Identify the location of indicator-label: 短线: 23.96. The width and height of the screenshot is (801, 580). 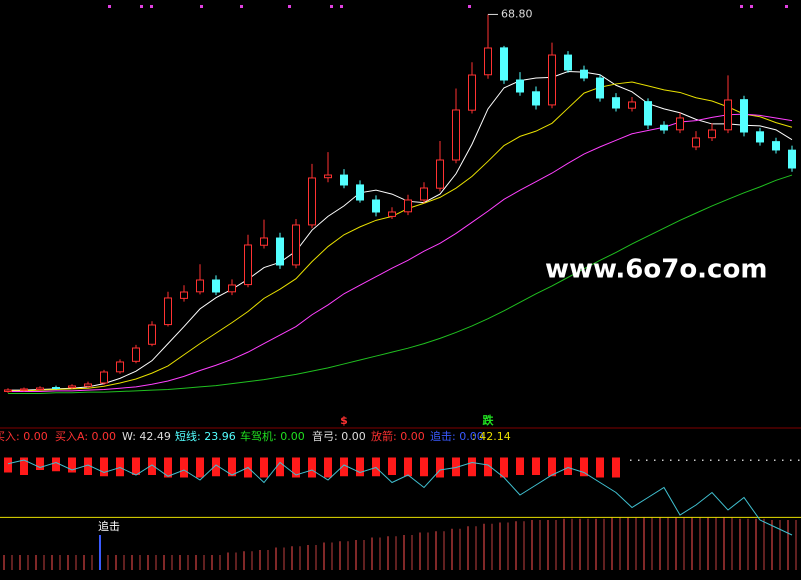
(205, 436).